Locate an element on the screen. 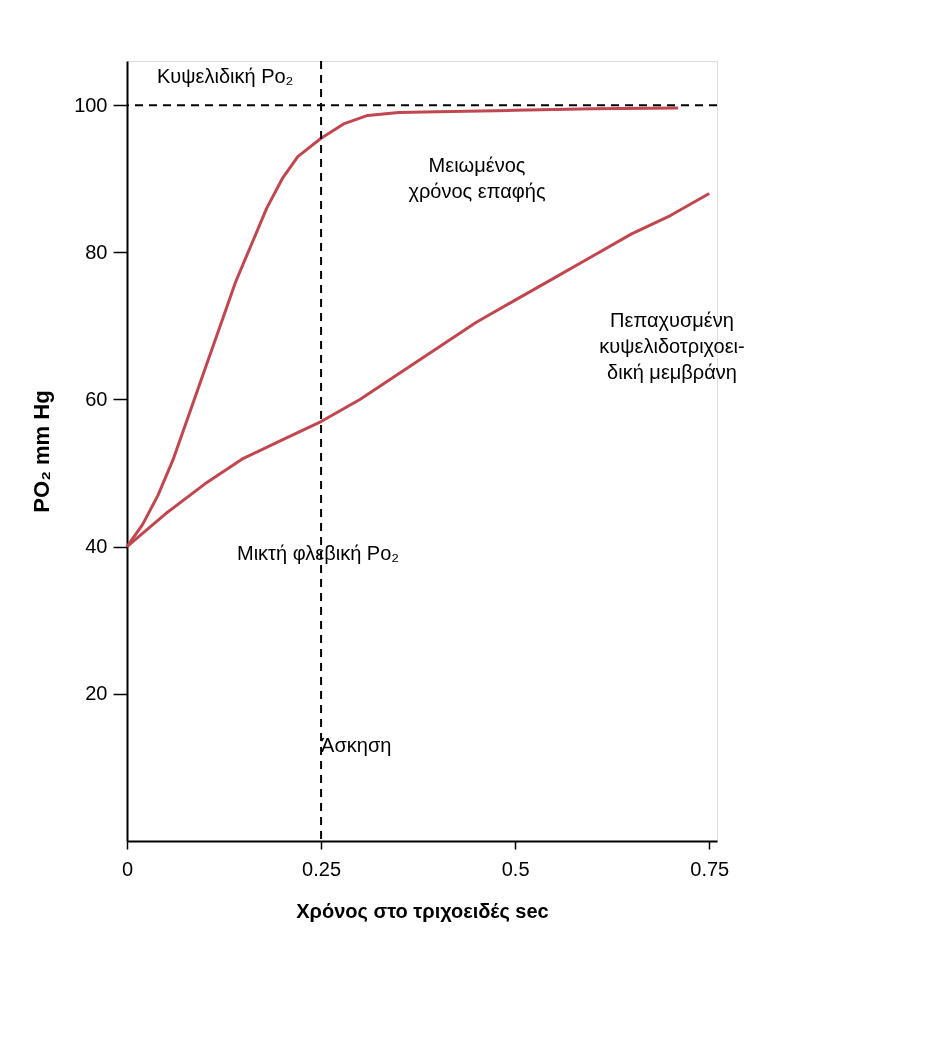  x-tick-label: 0.5 is located at coordinates (515, 868).